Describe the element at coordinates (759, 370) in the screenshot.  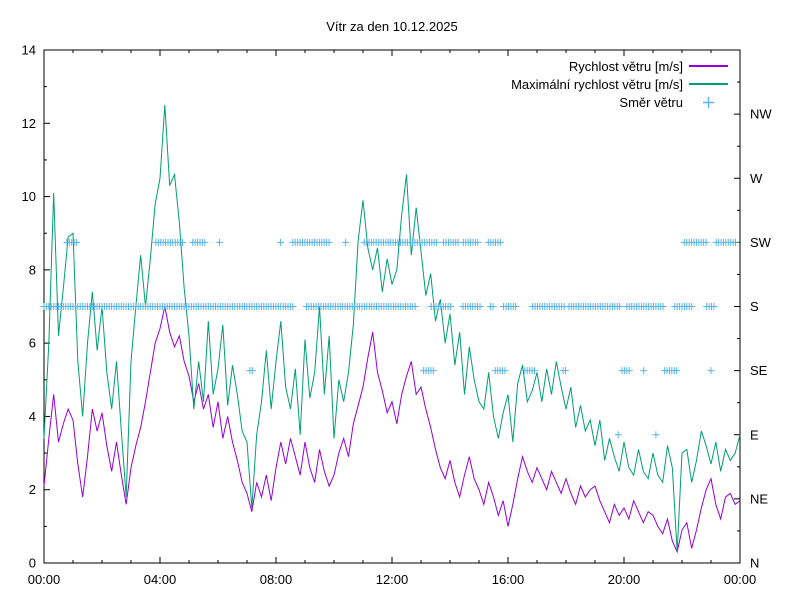
I see `y2-compass-label: SE` at that location.